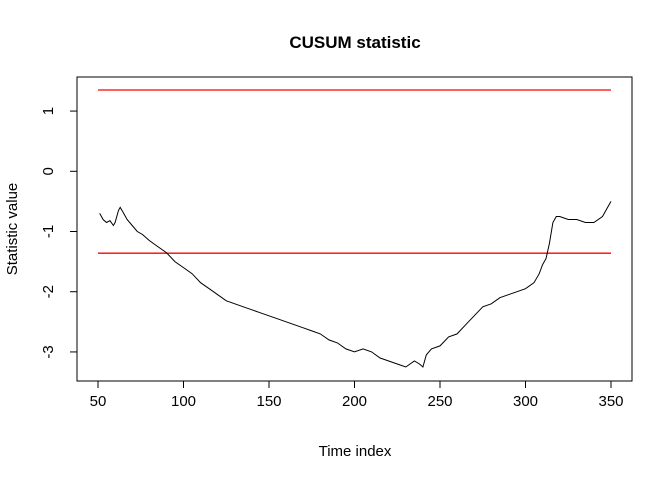 This screenshot has height=480, width=672. Describe the element at coordinates (48, 111) in the screenshot. I see `y-tick-label: 1` at that location.